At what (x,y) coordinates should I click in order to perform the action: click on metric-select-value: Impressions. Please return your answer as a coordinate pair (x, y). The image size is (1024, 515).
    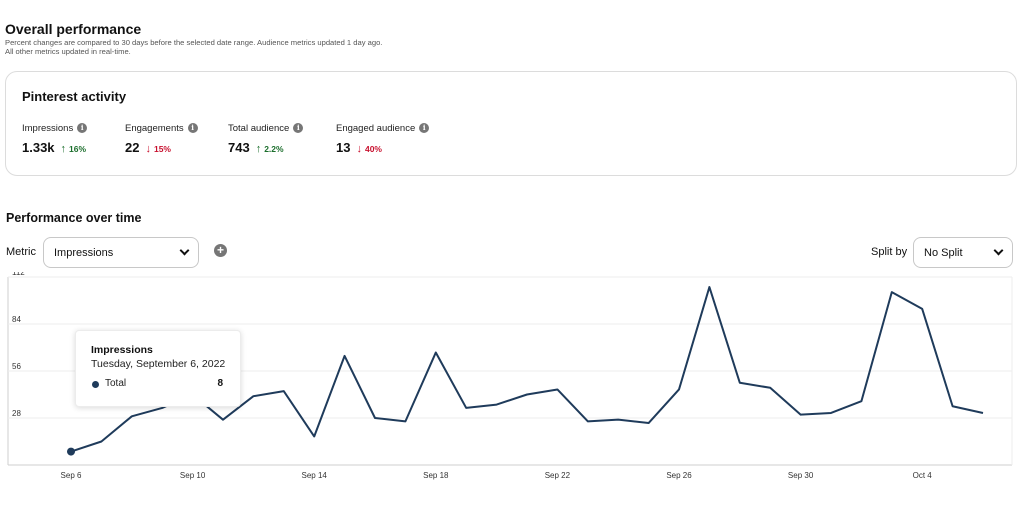
    Looking at the image, I should click on (84, 252).